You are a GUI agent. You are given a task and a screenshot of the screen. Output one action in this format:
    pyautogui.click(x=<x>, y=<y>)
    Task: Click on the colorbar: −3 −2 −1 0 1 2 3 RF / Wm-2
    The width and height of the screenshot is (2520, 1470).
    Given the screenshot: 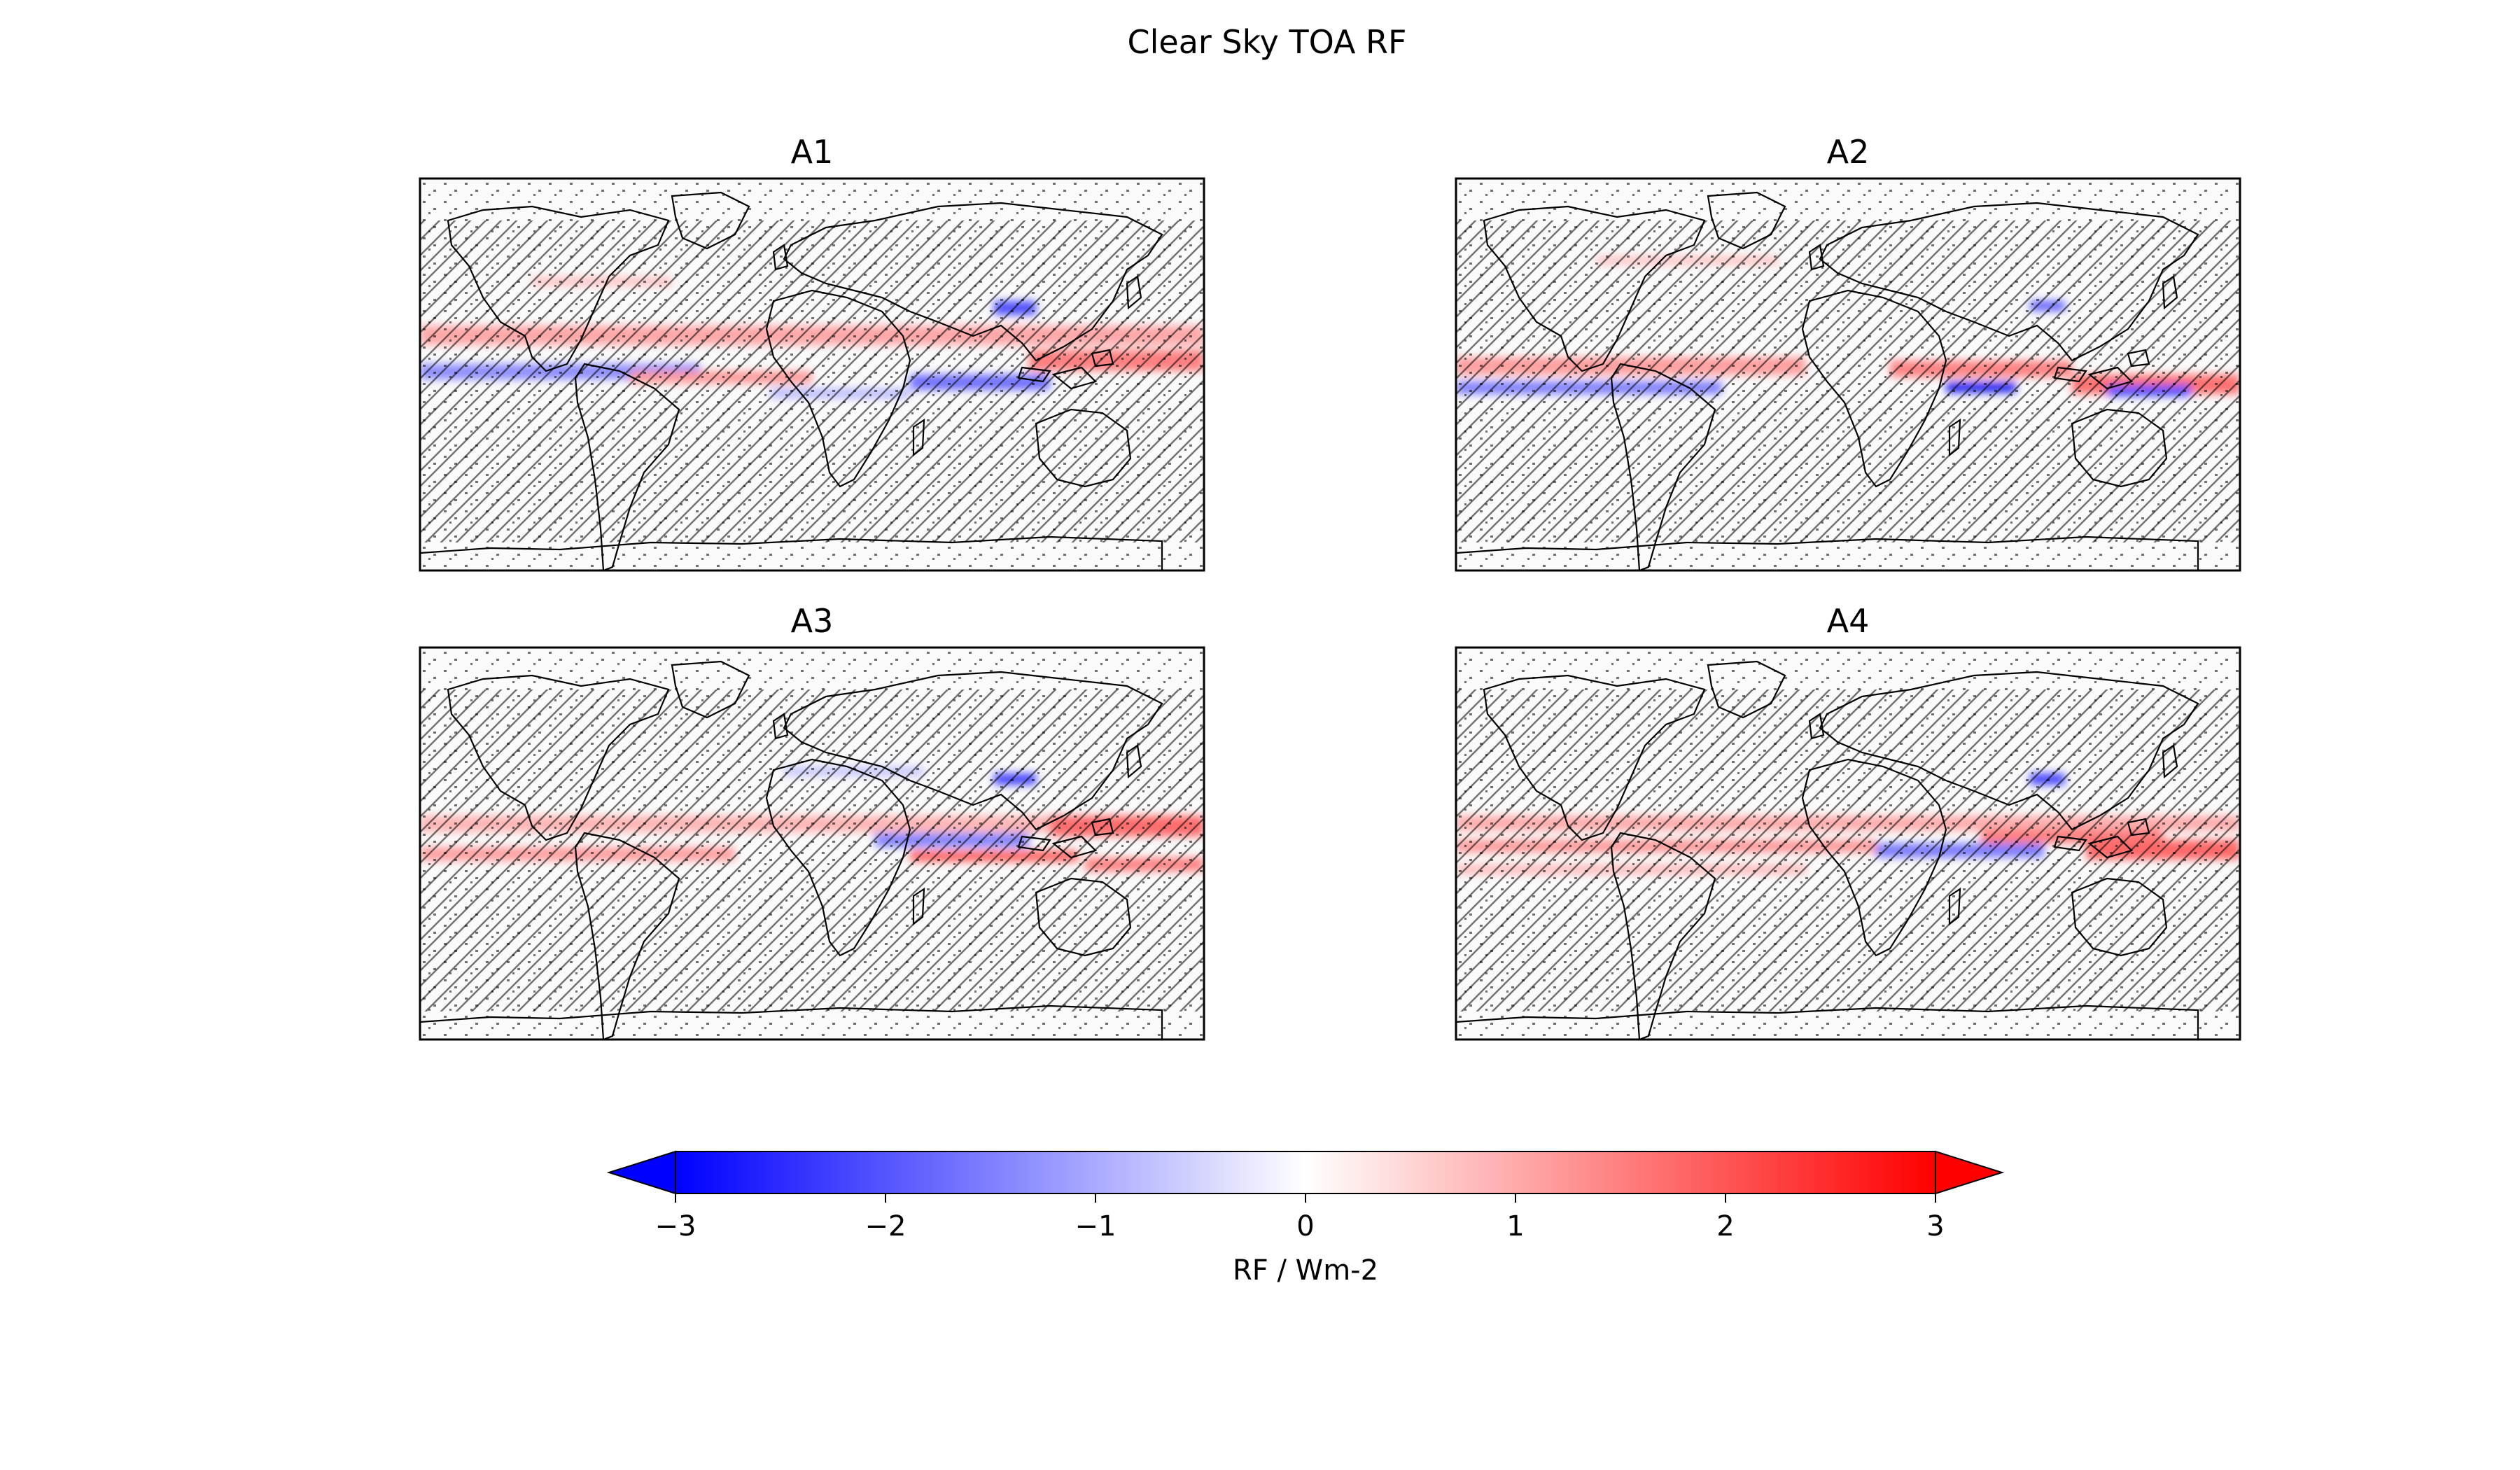 What is the action you would take?
    pyautogui.click(x=1305, y=1218)
    